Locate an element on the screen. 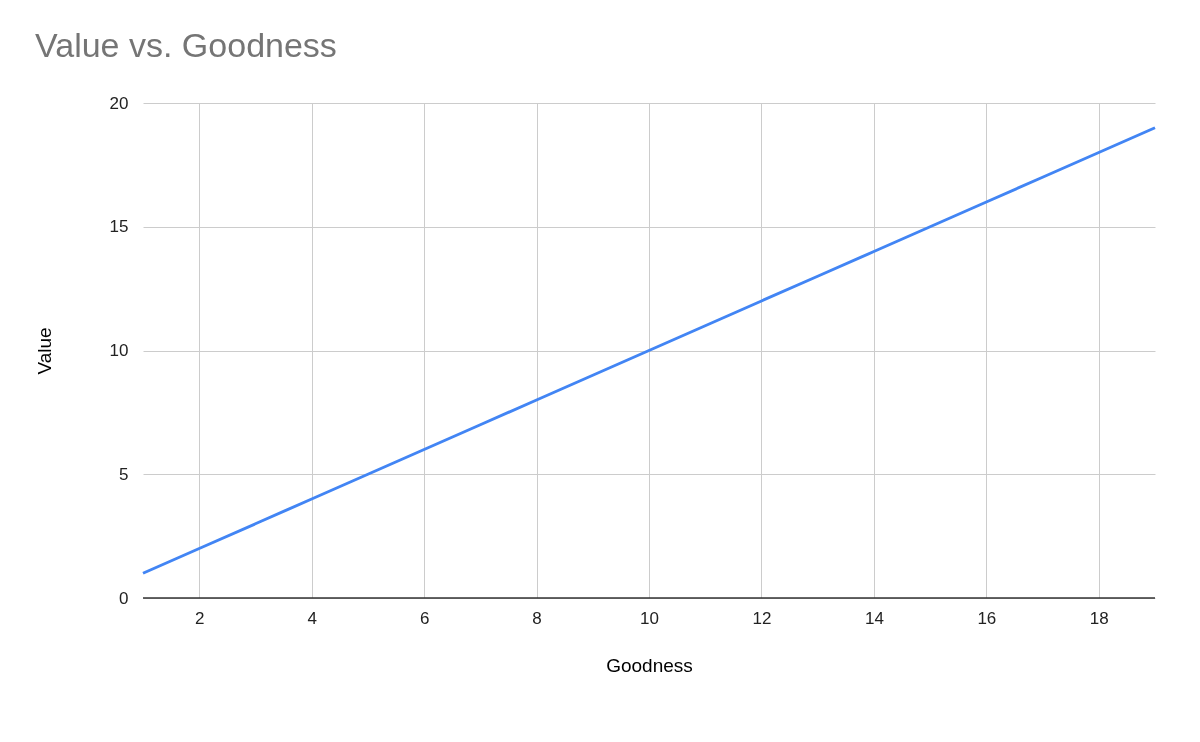 The width and height of the screenshot is (1200, 742). y-tick-label: 15 is located at coordinates (119, 227).